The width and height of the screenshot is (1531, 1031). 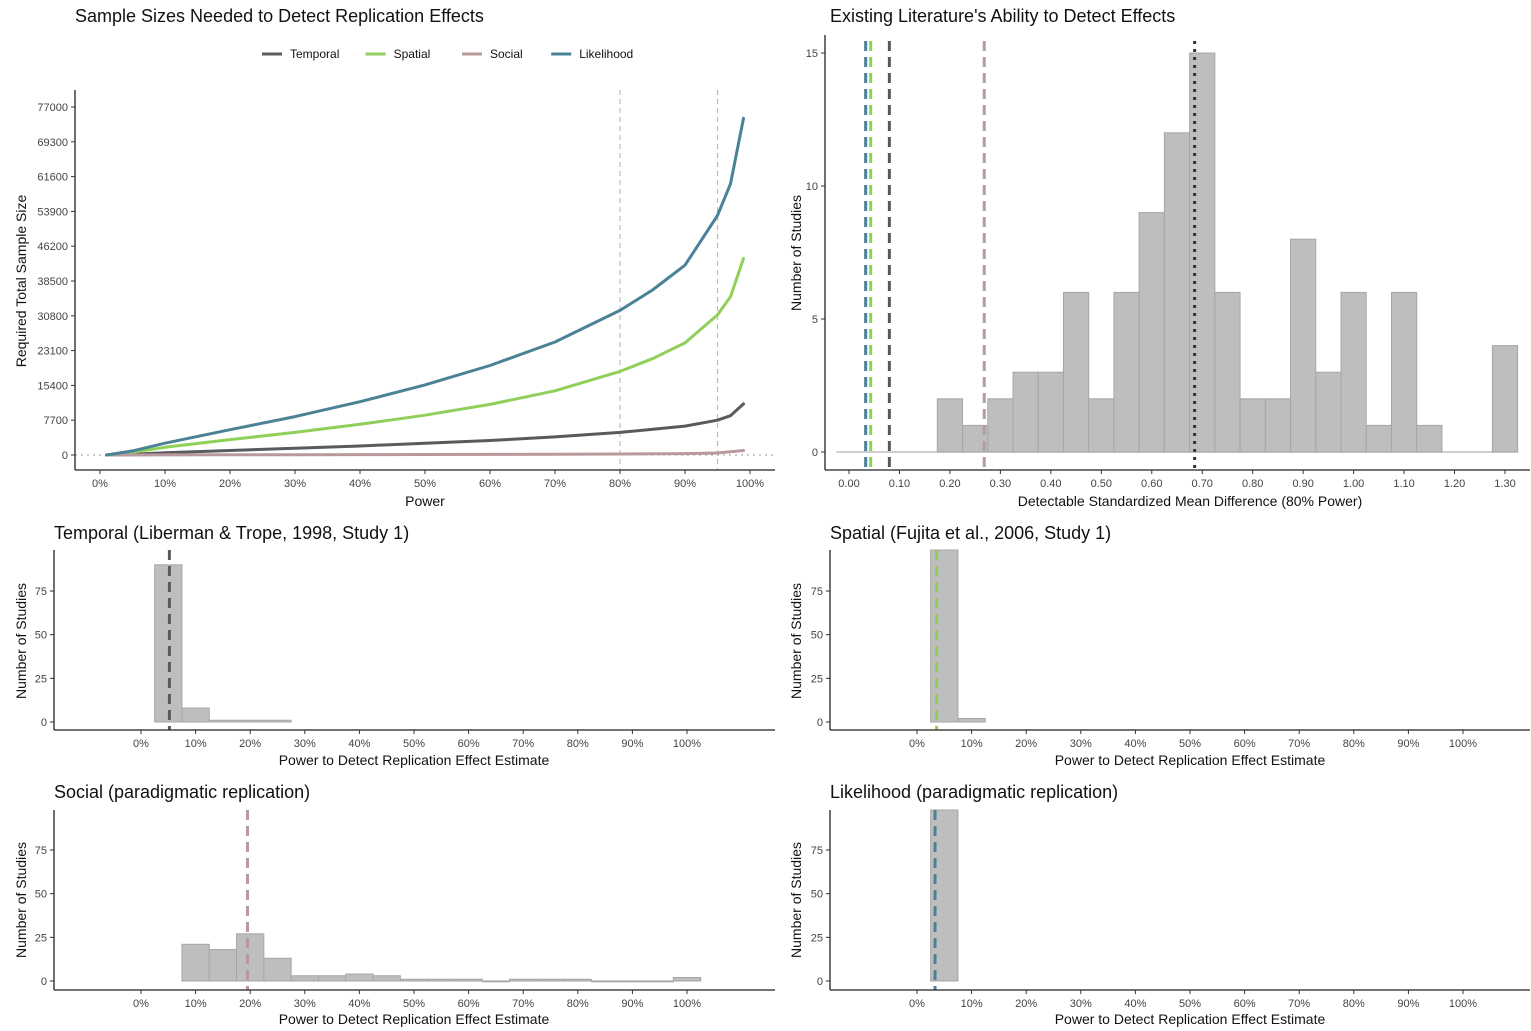 What do you see at coordinates (974, 792) in the screenshot?
I see `panel-title-likelihood: Likelihood (paradigmatic replication)` at bounding box center [974, 792].